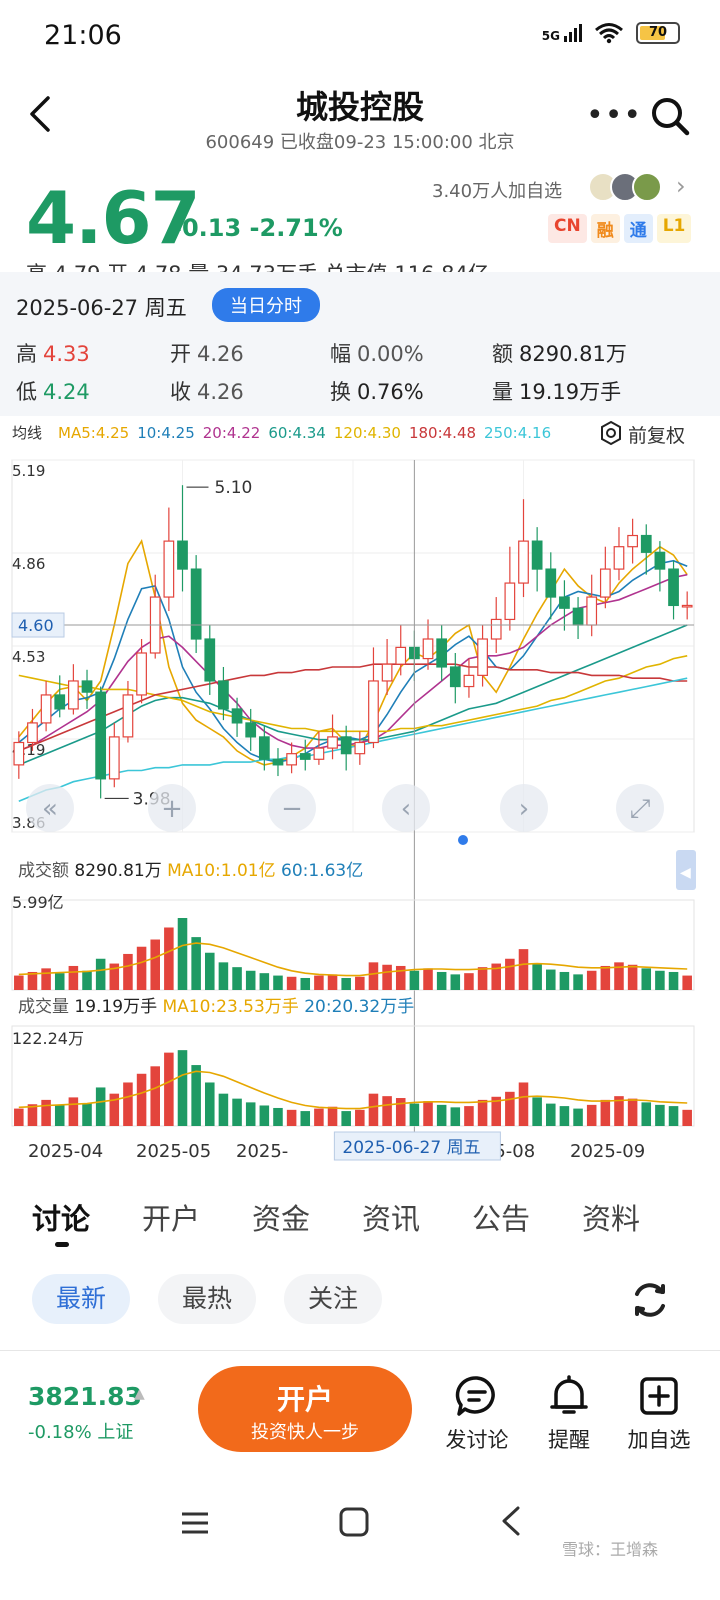 The width and height of the screenshot is (720, 1600). What do you see at coordinates (333, 1299) in the screenshot?
I see `filter-pill-2: 关注` at bounding box center [333, 1299].